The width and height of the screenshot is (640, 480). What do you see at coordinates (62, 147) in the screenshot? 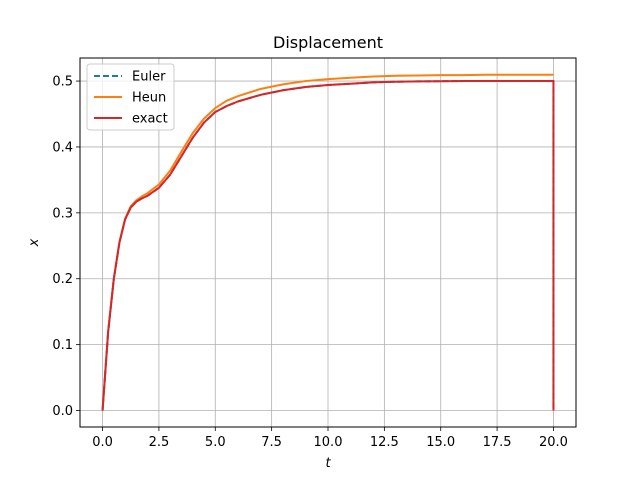
I see `y-tick-label: 0.4` at bounding box center [62, 147].